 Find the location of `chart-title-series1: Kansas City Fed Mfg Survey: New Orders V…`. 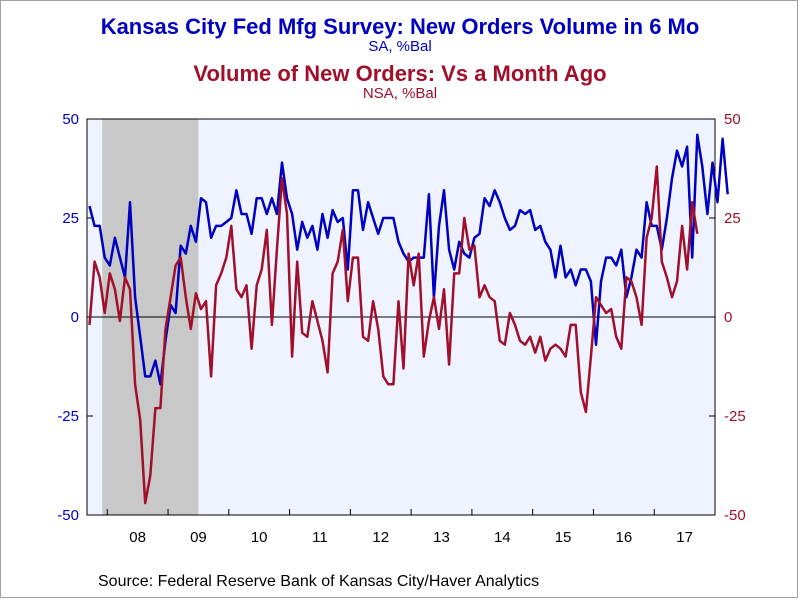

chart-title-series1: Kansas City Fed Mfg Survey: New Orders V… is located at coordinates (400, 26).